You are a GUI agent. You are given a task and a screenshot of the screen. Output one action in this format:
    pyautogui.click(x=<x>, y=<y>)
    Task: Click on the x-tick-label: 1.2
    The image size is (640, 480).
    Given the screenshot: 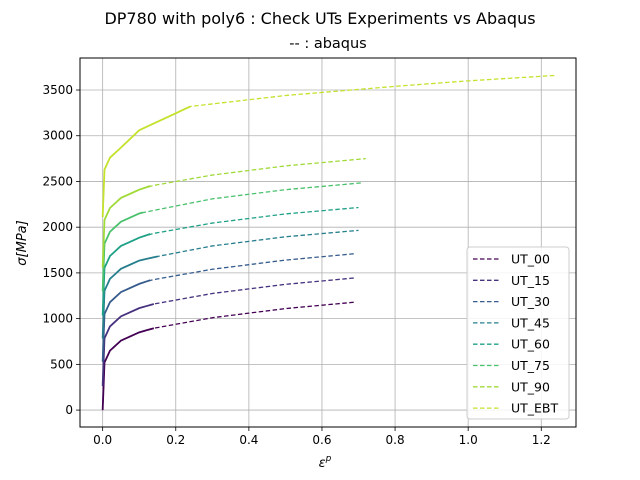 What is the action you would take?
    pyautogui.click(x=541, y=440)
    